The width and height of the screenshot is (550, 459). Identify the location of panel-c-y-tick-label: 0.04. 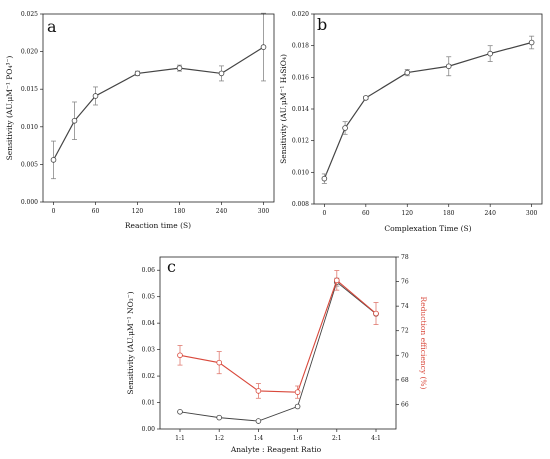
(149, 323).